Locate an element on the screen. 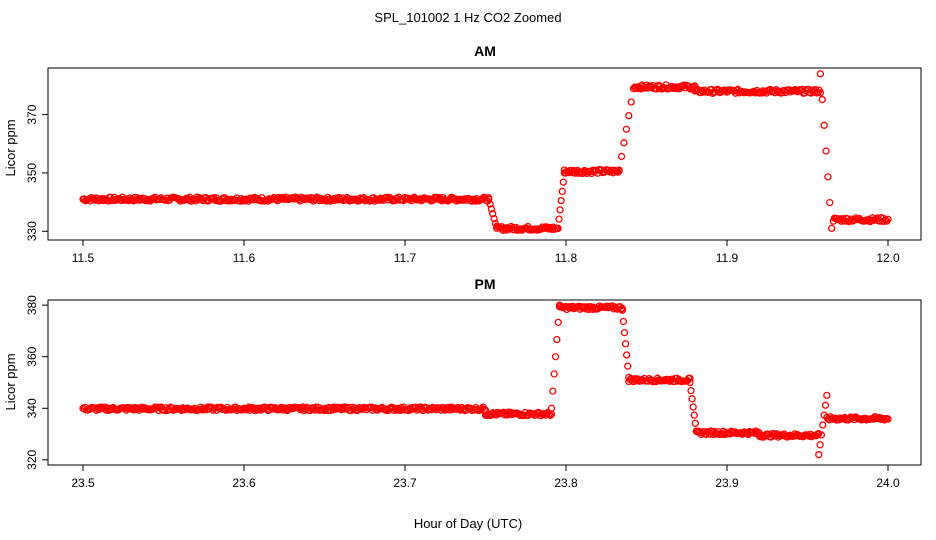 This screenshot has height=540, width=936. pm-x-tick-label: 23.6 is located at coordinates (244, 483).